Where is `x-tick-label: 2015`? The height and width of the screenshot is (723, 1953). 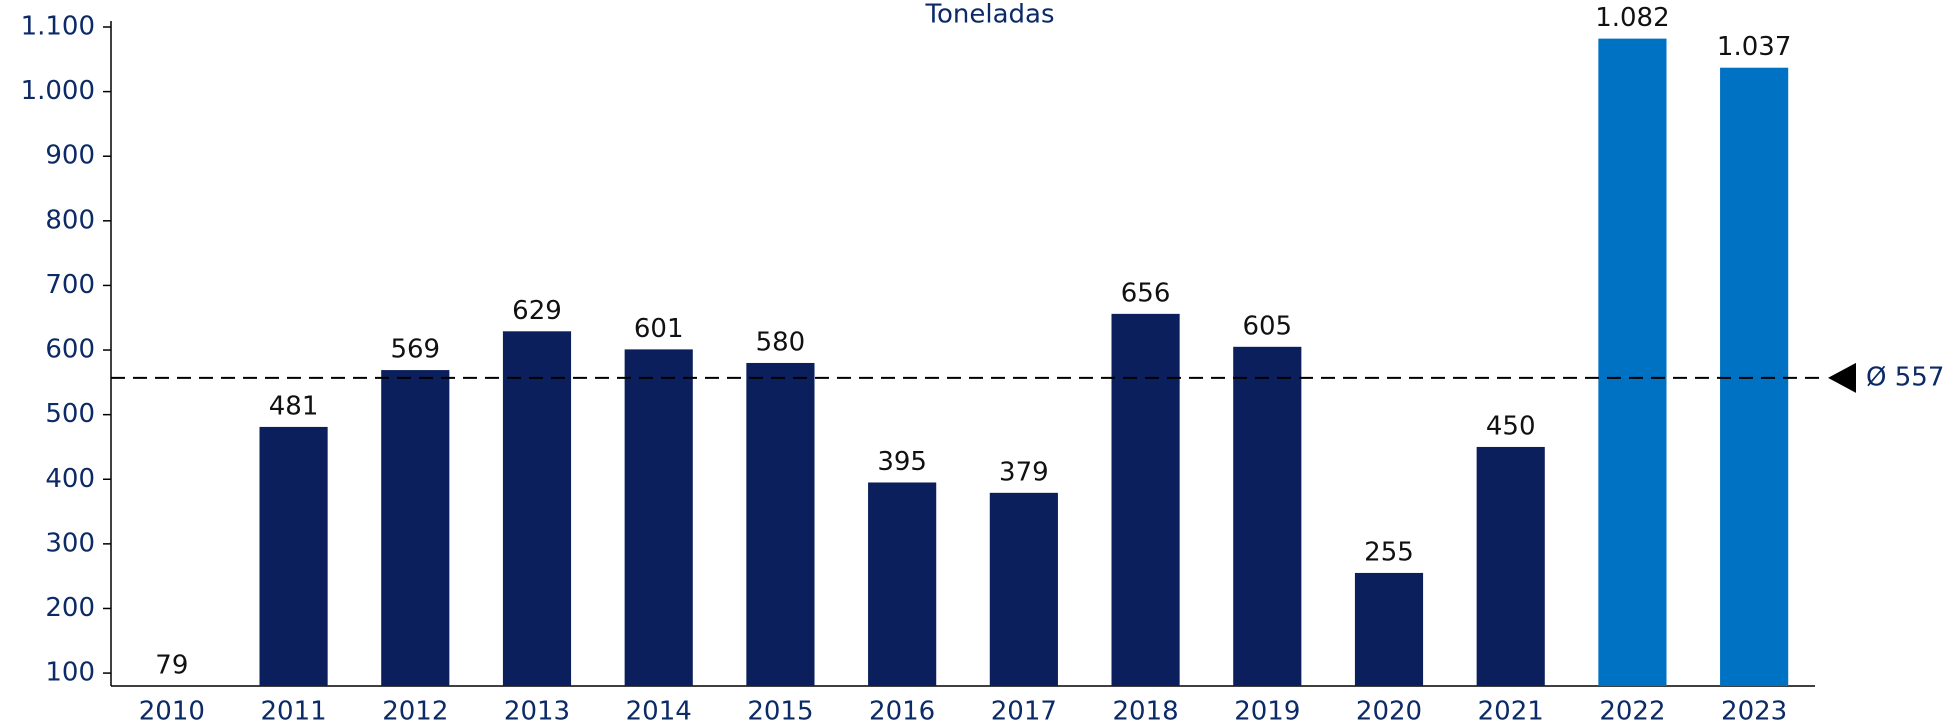 x-tick-label: 2015 is located at coordinates (780, 710).